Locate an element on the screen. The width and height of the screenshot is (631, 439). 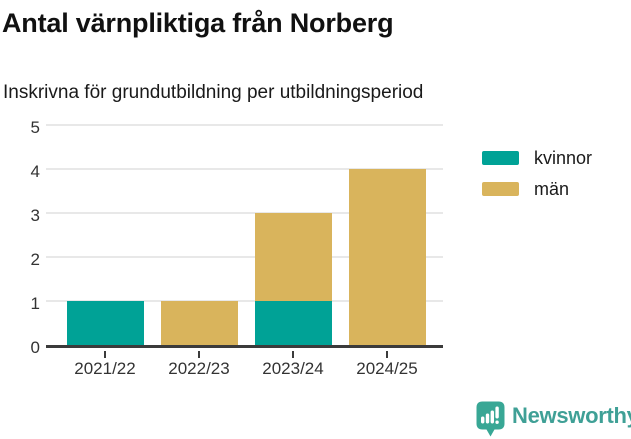
bar-2023-24-kvinnor is located at coordinates (293, 323).